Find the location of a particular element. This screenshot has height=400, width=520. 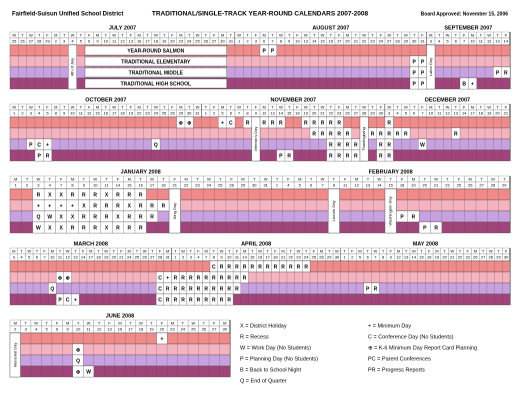

day-number: 12 is located at coordinates (398, 256).